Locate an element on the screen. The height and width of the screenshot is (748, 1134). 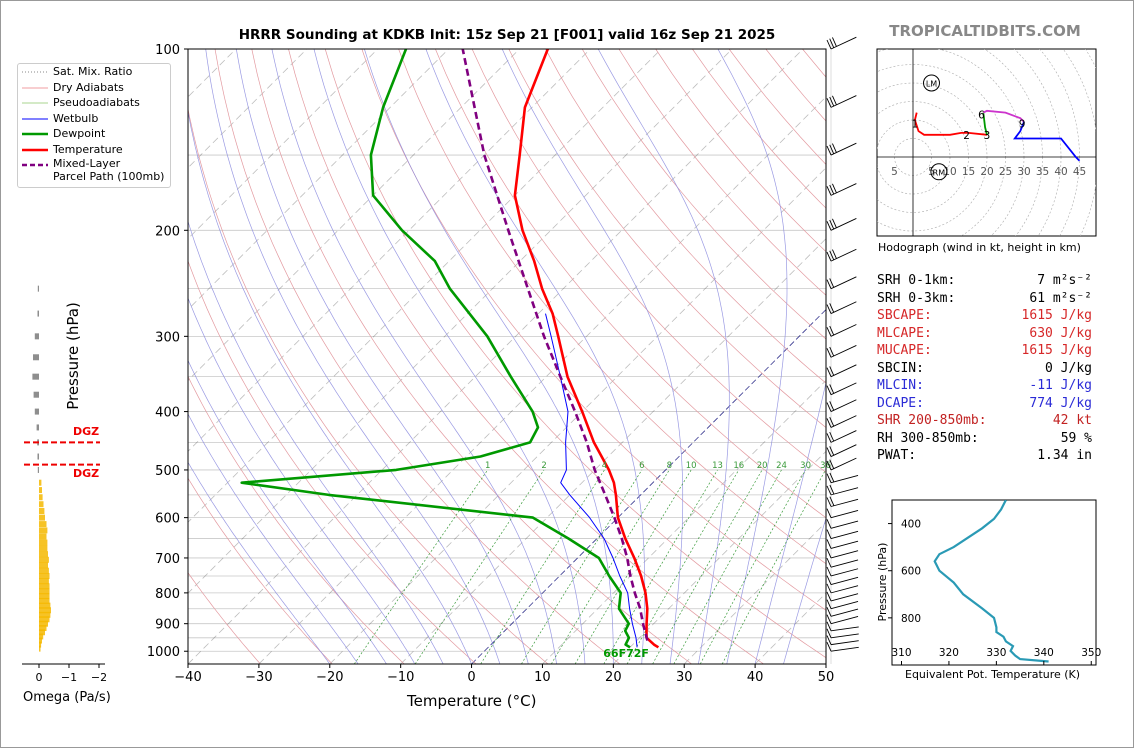
x-tick-label: 20 is located at coordinates (613, 677).